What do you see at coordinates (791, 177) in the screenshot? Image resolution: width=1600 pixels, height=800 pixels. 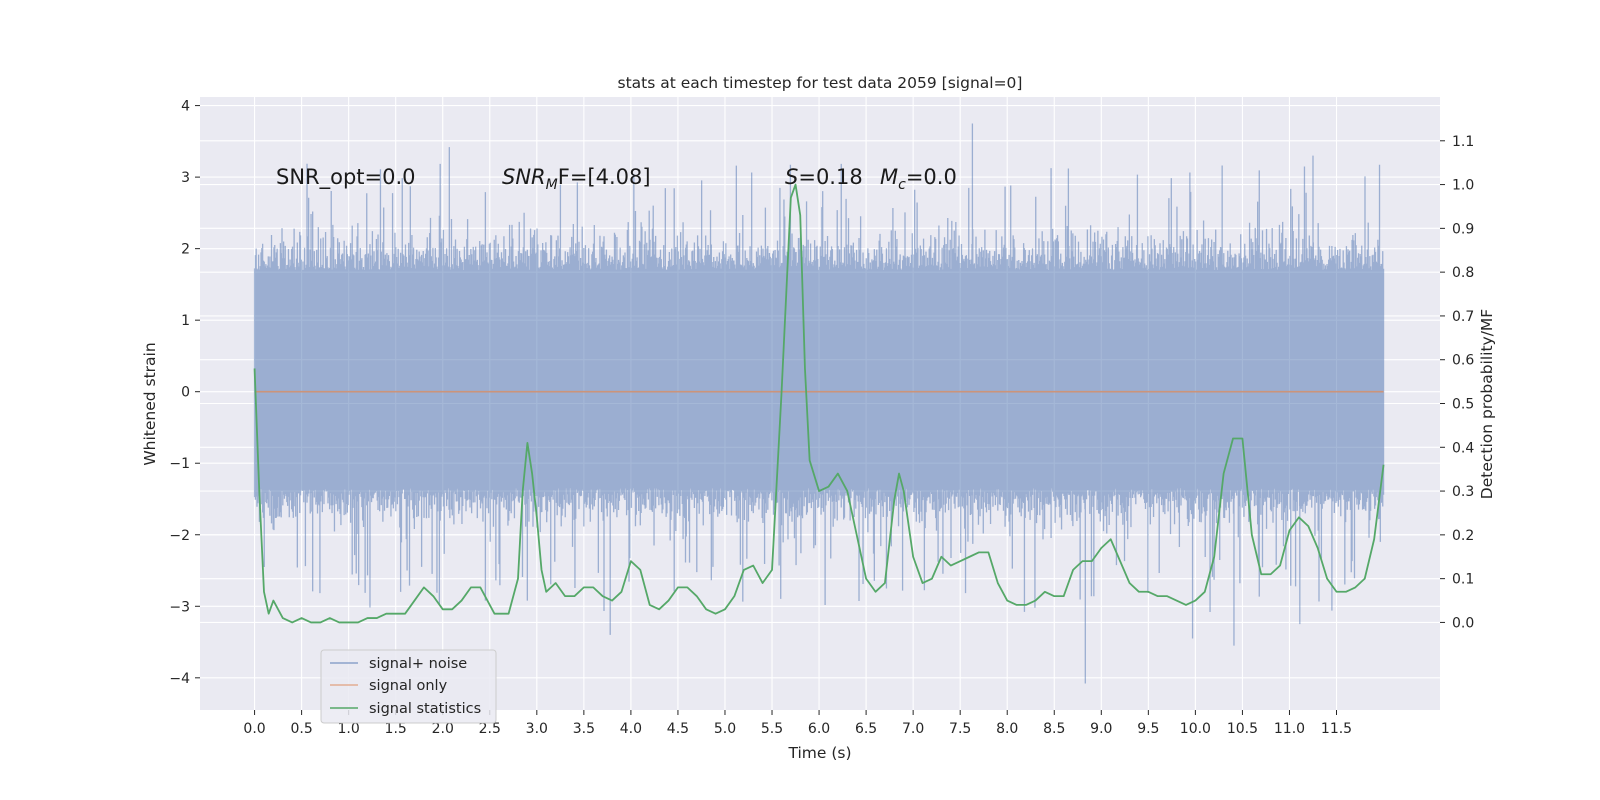 I see `annotation-s-symbol: S` at bounding box center [791, 177].